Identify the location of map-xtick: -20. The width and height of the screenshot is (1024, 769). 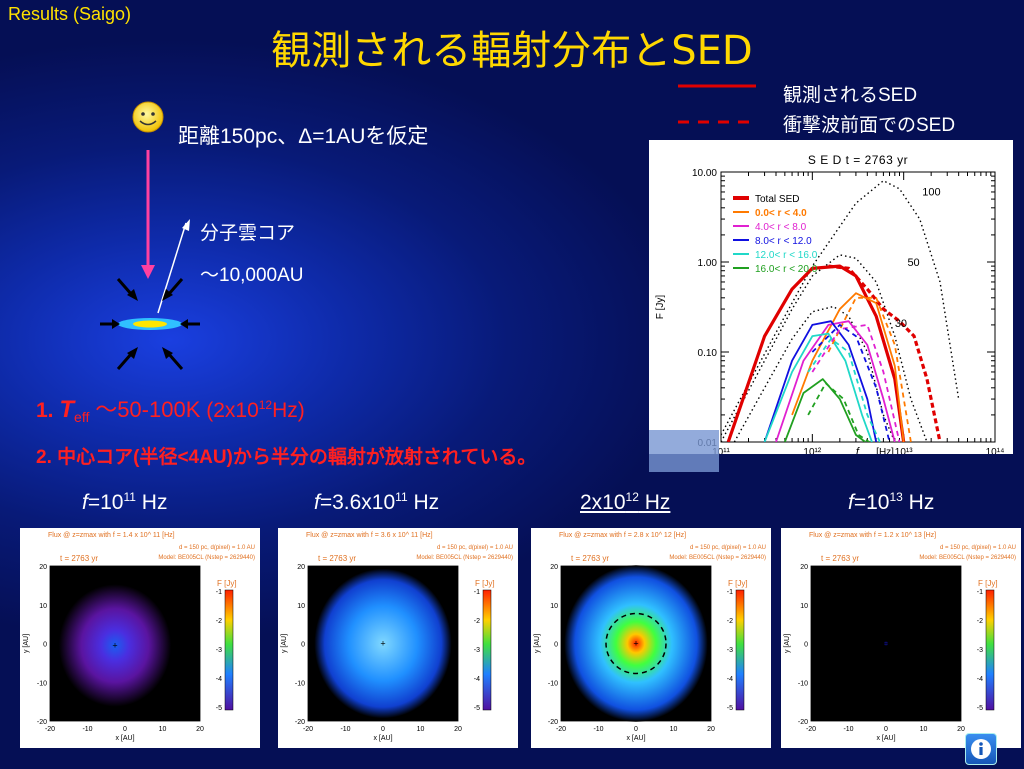
(308, 729).